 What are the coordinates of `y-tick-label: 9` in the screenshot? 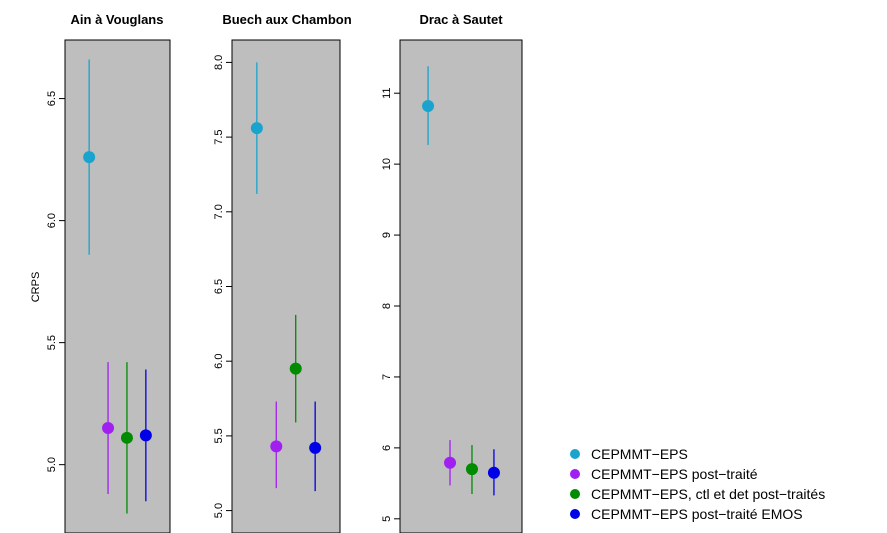 It's located at (387, 235).